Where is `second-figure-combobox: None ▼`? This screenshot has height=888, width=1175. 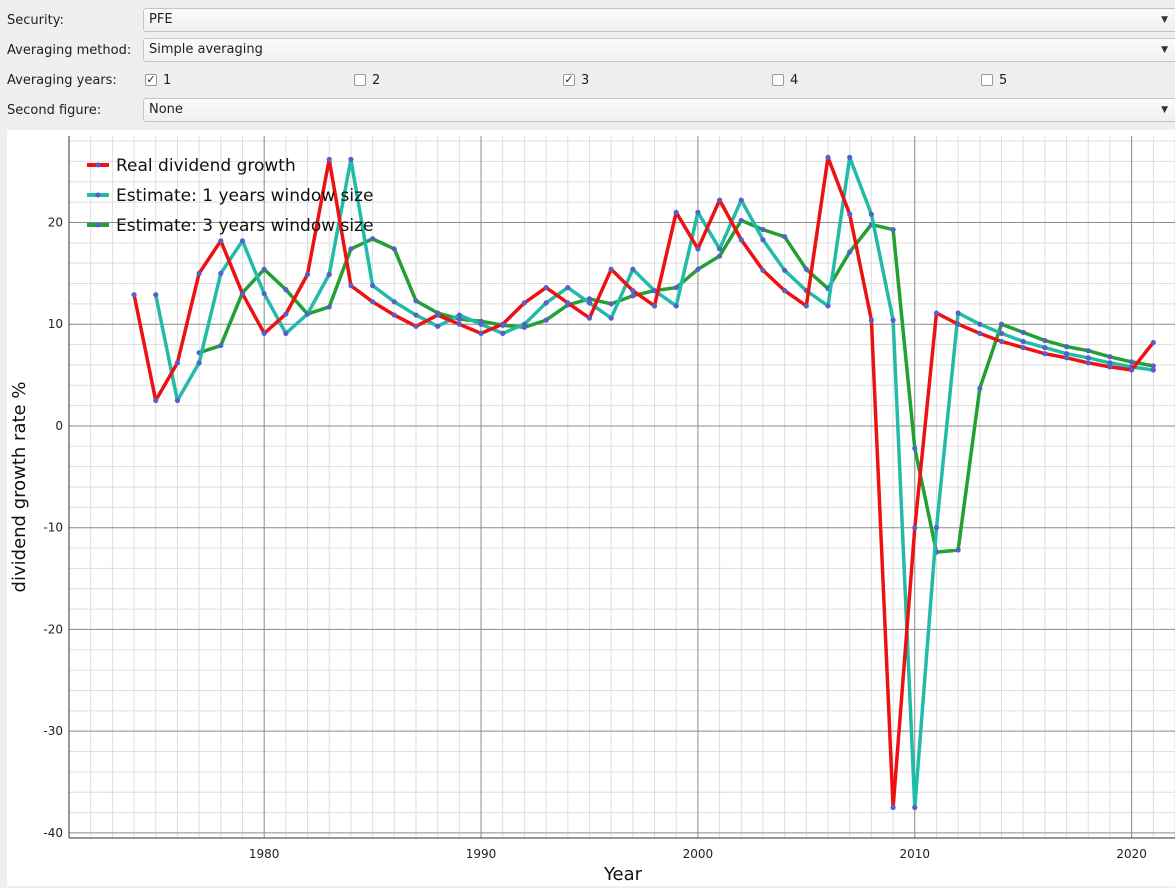 second-figure-combobox: None ▼ is located at coordinates (659, 110).